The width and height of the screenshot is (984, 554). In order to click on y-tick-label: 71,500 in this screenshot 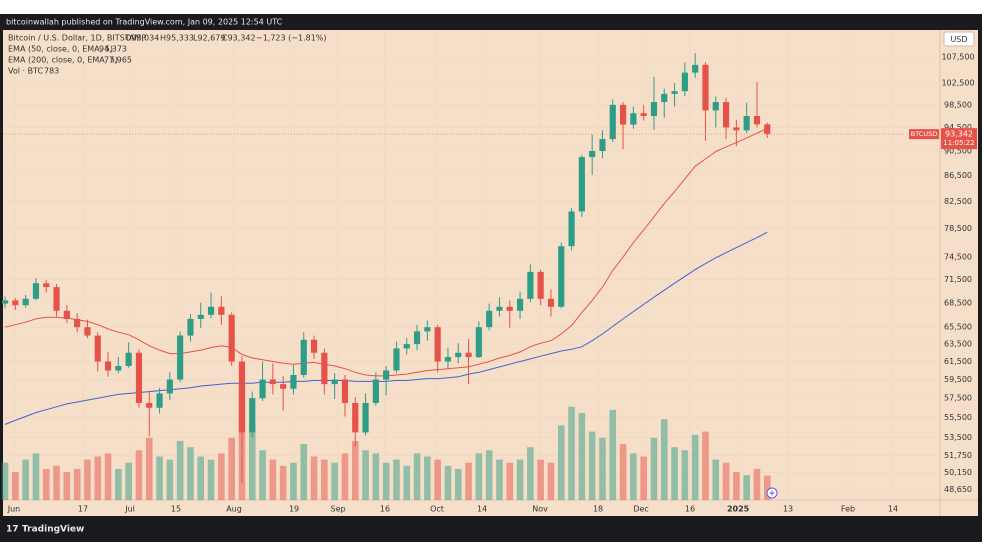, I will do `click(958, 279)`.